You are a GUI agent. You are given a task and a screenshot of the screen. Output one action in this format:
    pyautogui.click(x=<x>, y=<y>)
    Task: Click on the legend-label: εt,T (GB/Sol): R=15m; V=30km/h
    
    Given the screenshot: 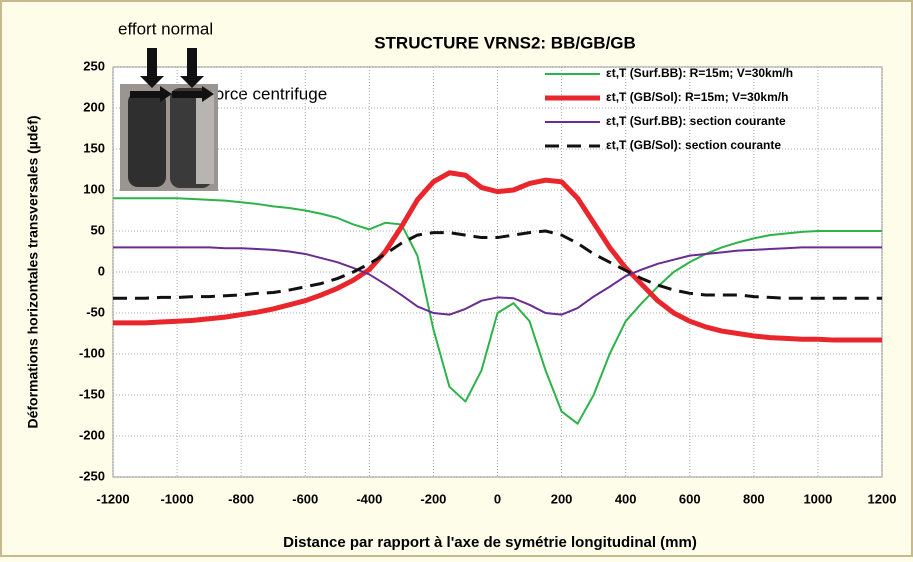 What is the action you would take?
    pyautogui.click(x=697, y=97)
    